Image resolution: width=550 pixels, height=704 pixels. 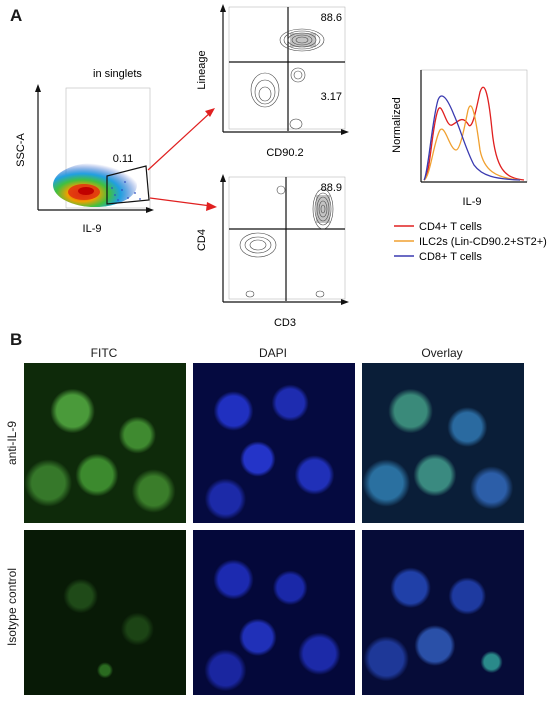 What do you see at coordinates (472, 143) in the screenshot?
I see `hist-ilc2-curve` at bounding box center [472, 143].